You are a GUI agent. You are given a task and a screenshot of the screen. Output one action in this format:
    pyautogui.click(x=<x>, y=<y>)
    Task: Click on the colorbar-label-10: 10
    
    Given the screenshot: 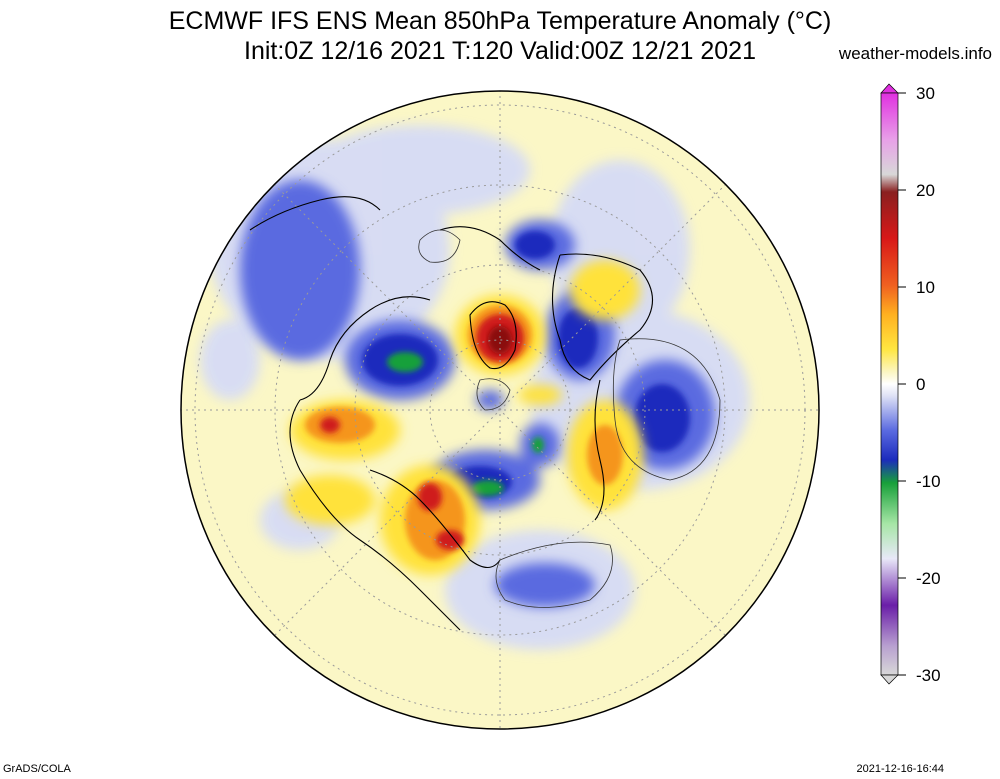 What is the action you would take?
    pyautogui.click(x=925, y=287)
    